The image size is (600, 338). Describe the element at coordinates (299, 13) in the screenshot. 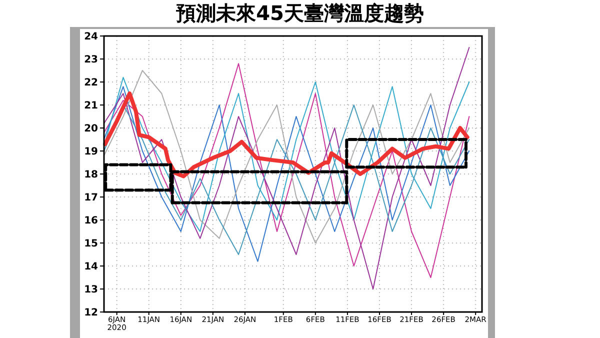

I see `chart-title: 預測未來45天臺灣溫度趨勢` at that location.